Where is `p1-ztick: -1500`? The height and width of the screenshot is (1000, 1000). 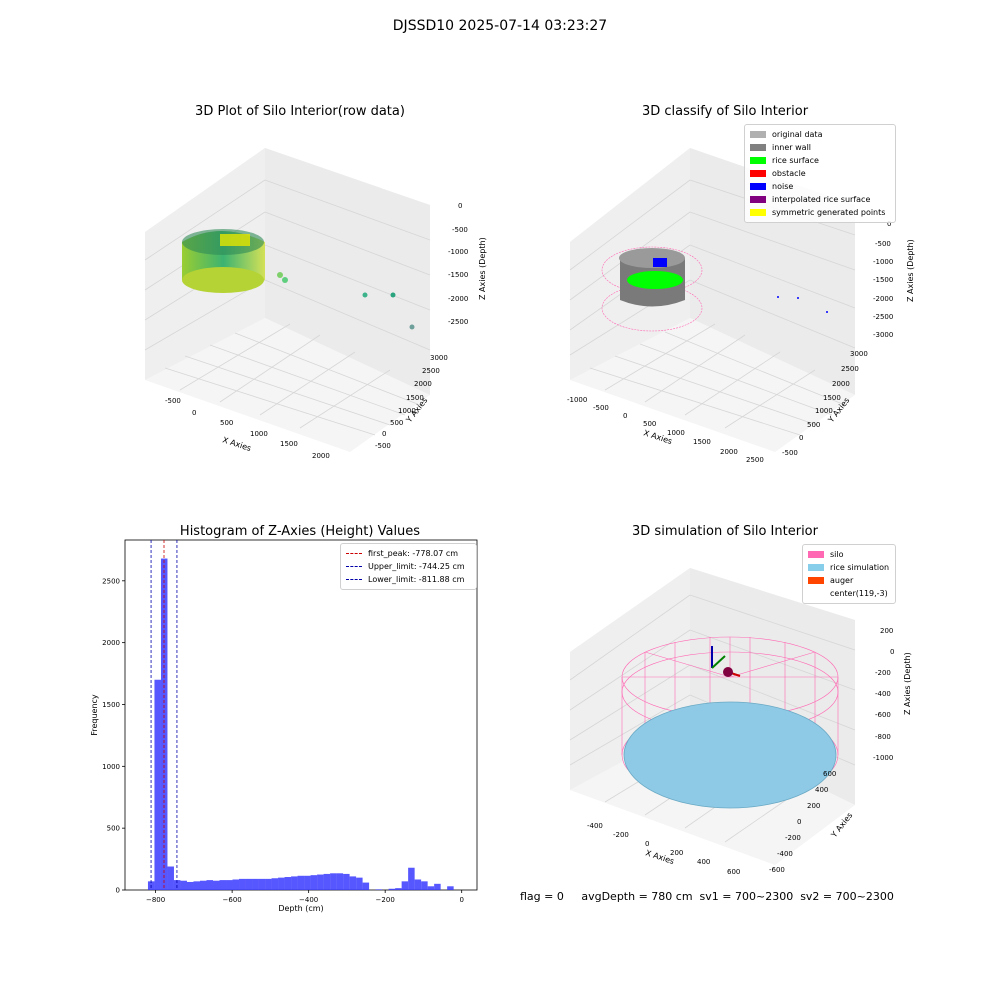
p1-ztick: -1500 is located at coordinates (458, 275).